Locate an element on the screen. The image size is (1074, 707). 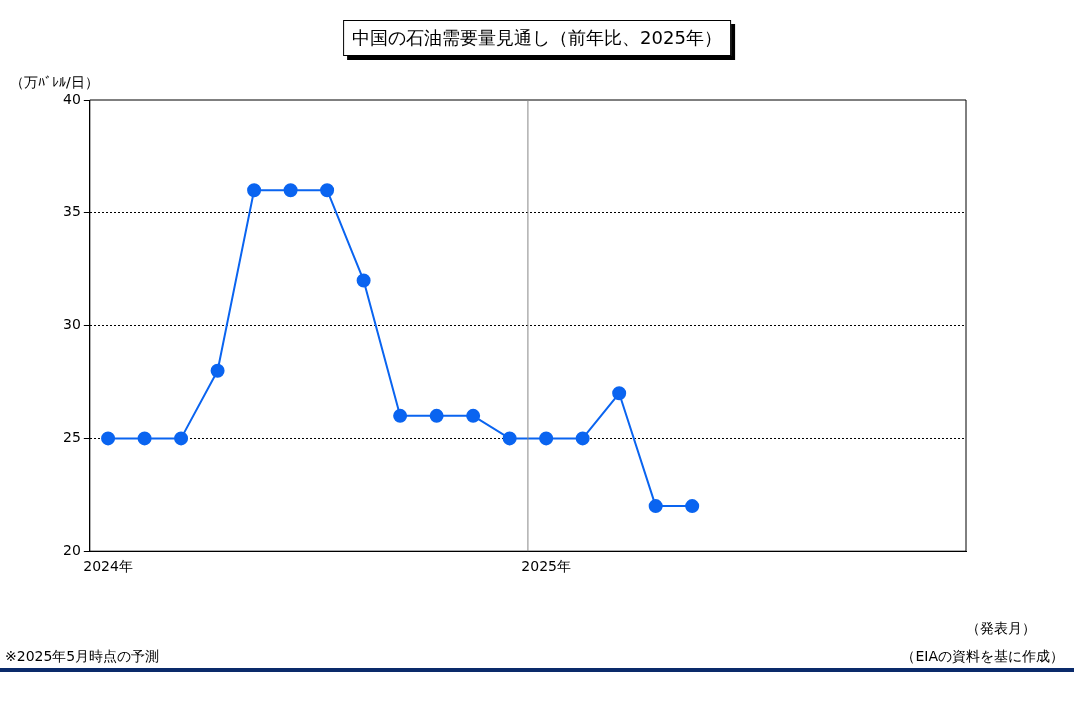
x-tick-label: 2024年 is located at coordinates (108, 566).